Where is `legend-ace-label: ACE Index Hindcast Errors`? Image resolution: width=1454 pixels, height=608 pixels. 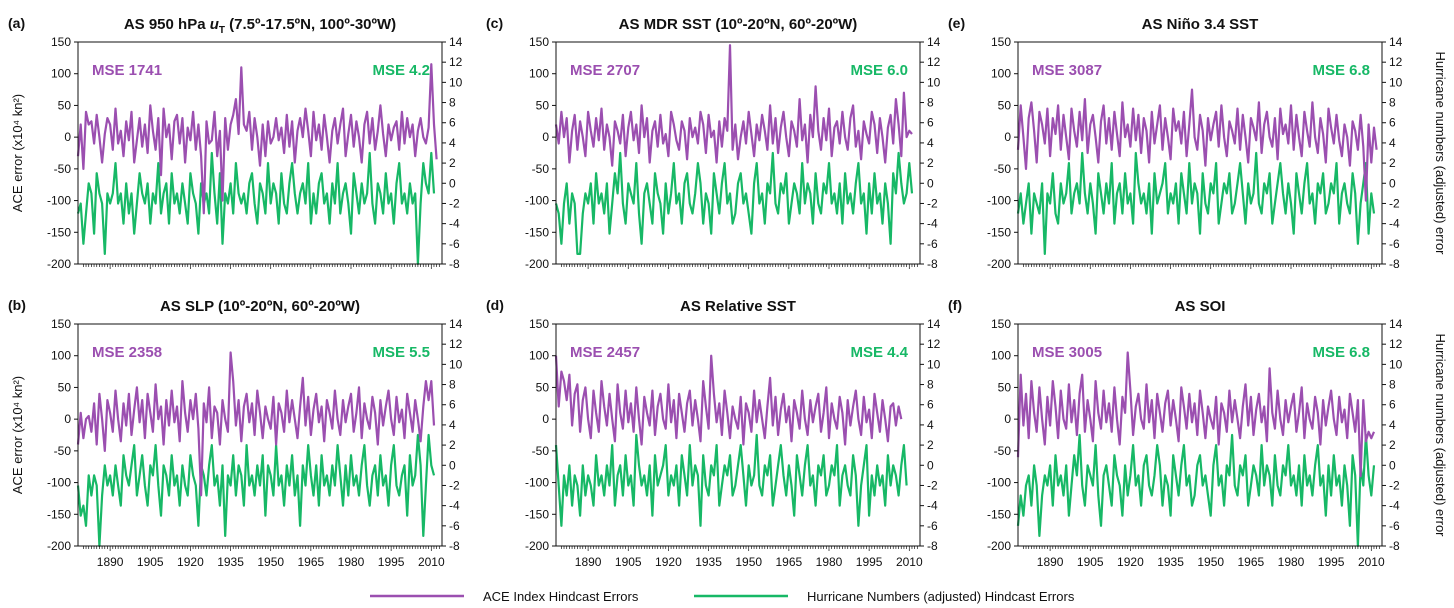
legend-ace-label: ACE Index Hindcast Errors is located at coordinates (561, 596).